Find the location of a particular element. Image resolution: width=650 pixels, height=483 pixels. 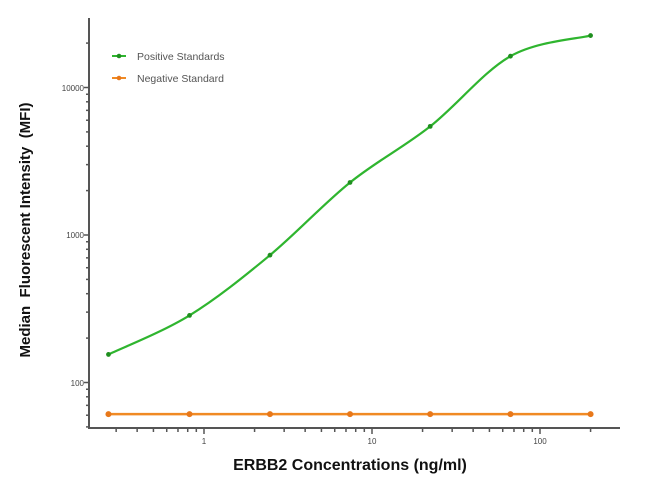

x-axis-title: ERBB2 Concentrations (ng/ml) is located at coordinates (350, 465).